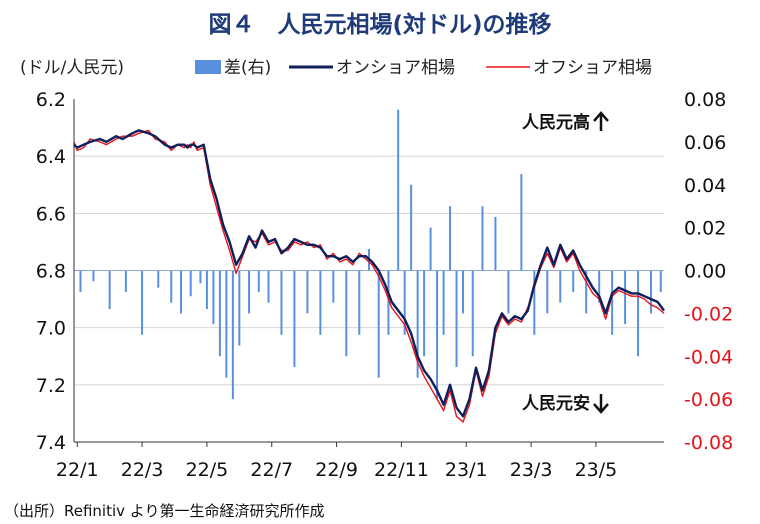 The image size is (760, 524). I want to click on legend-label-onshore: オンショア相場, so click(395, 68).